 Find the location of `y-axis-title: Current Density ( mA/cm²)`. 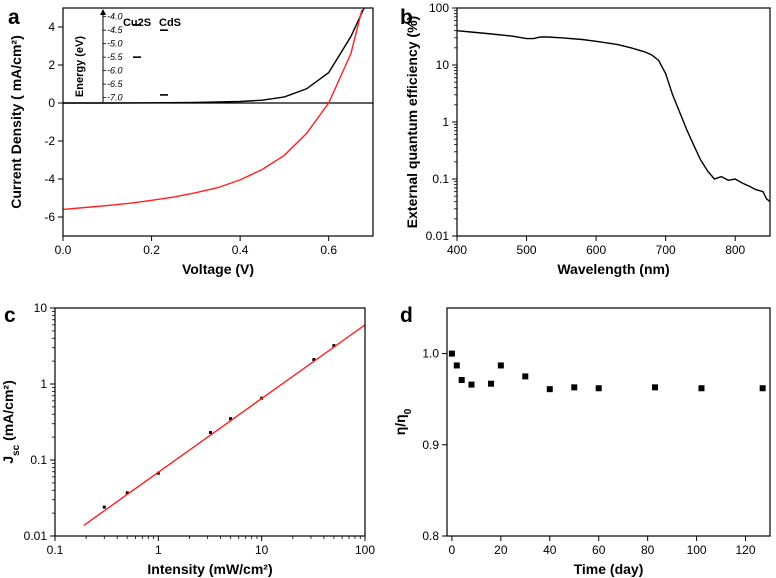

y-axis-title: Current Density ( mA/cm²) is located at coordinates (16, 121).